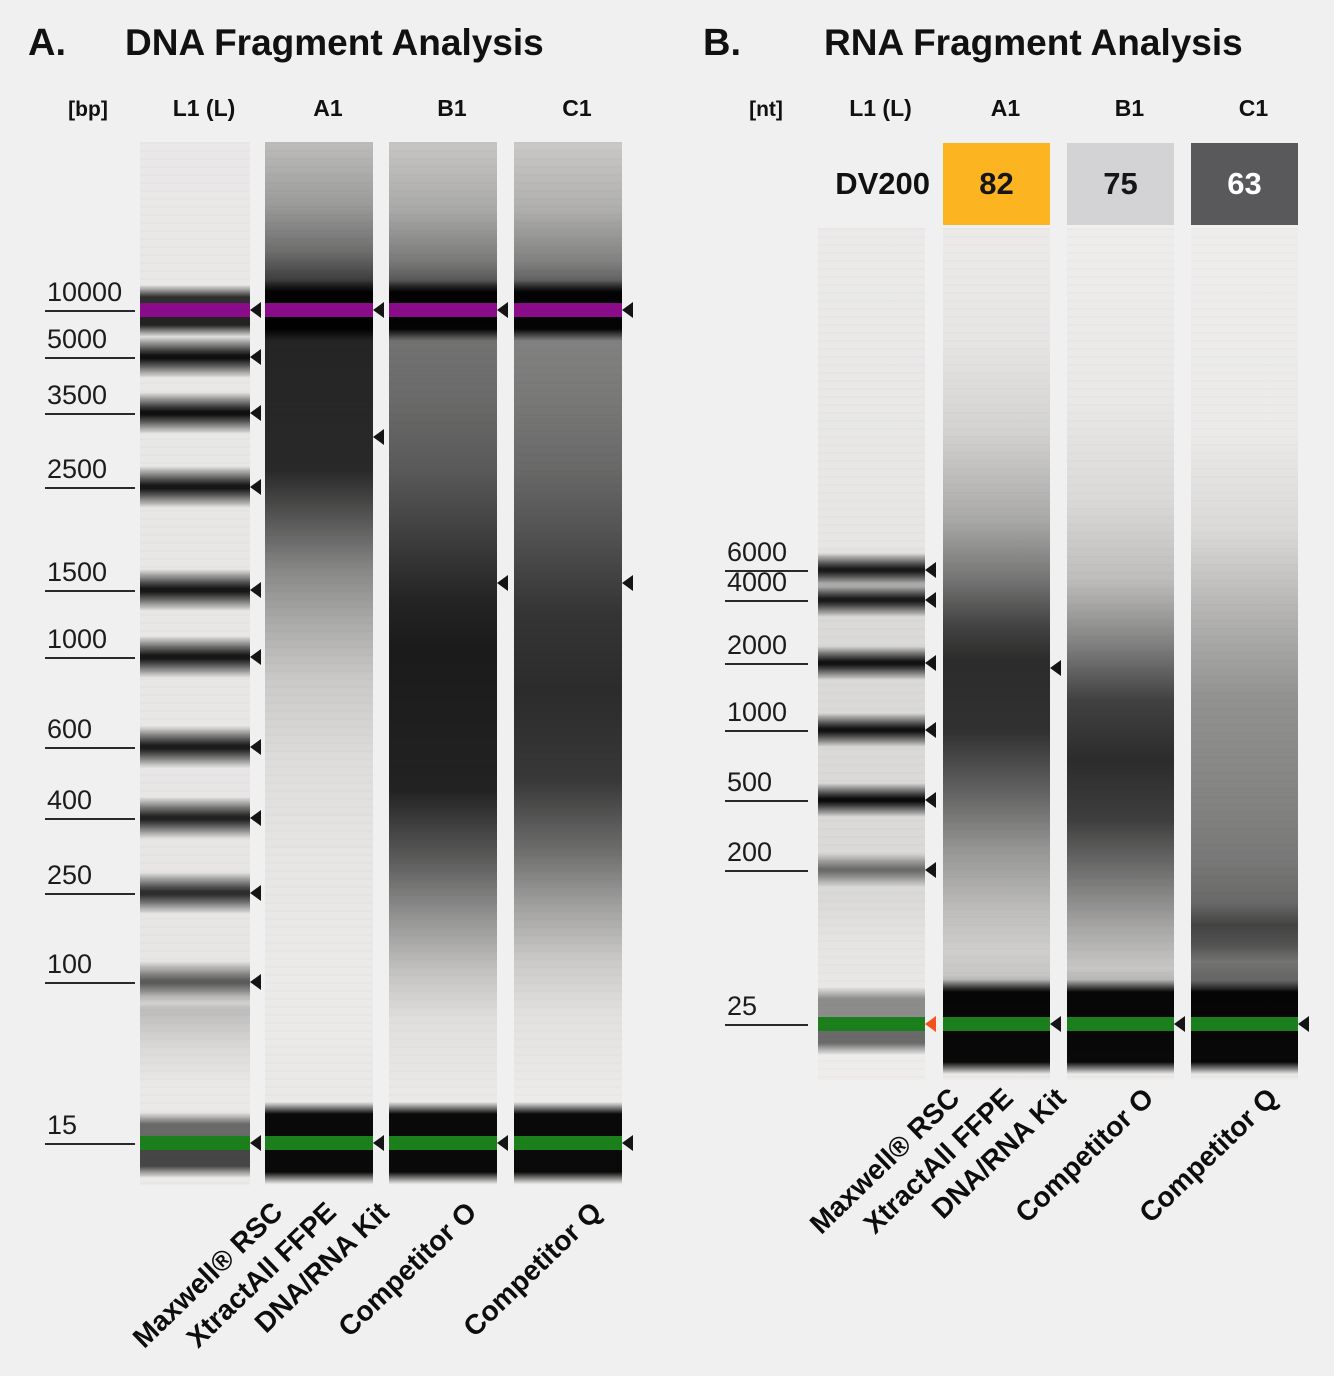  What do you see at coordinates (328, 108) in the screenshot?
I see `column-header-A-A1: A1` at bounding box center [328, 108].